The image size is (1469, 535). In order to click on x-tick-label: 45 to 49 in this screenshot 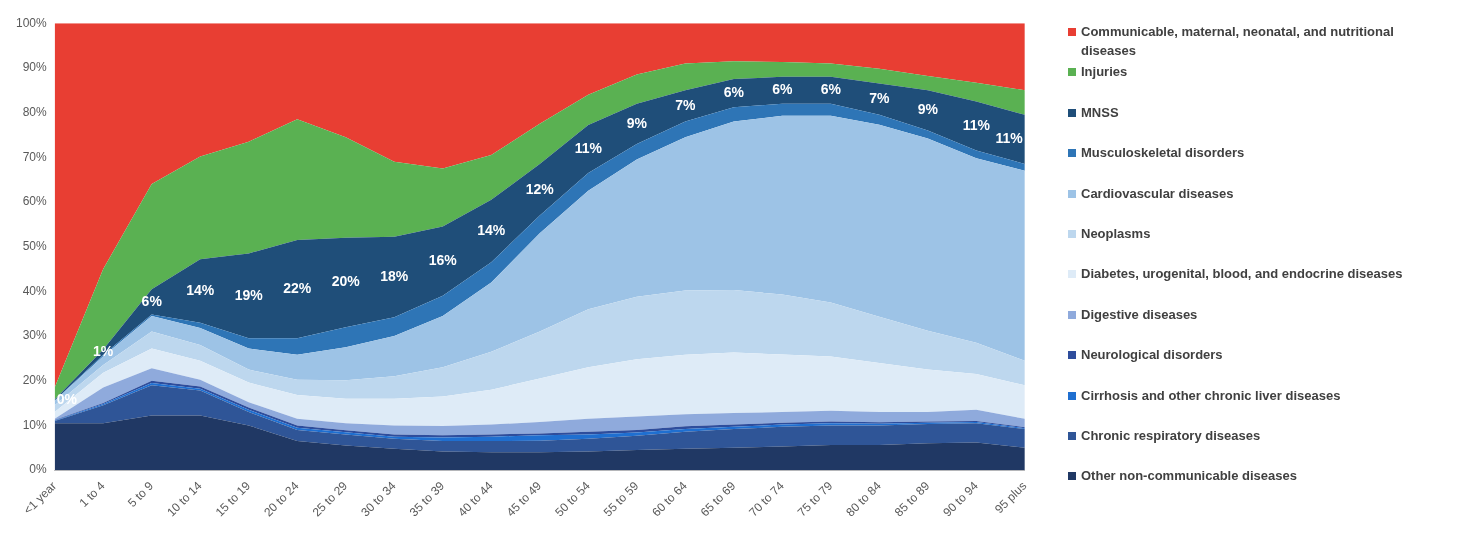, I will do `click(524, 499)`.